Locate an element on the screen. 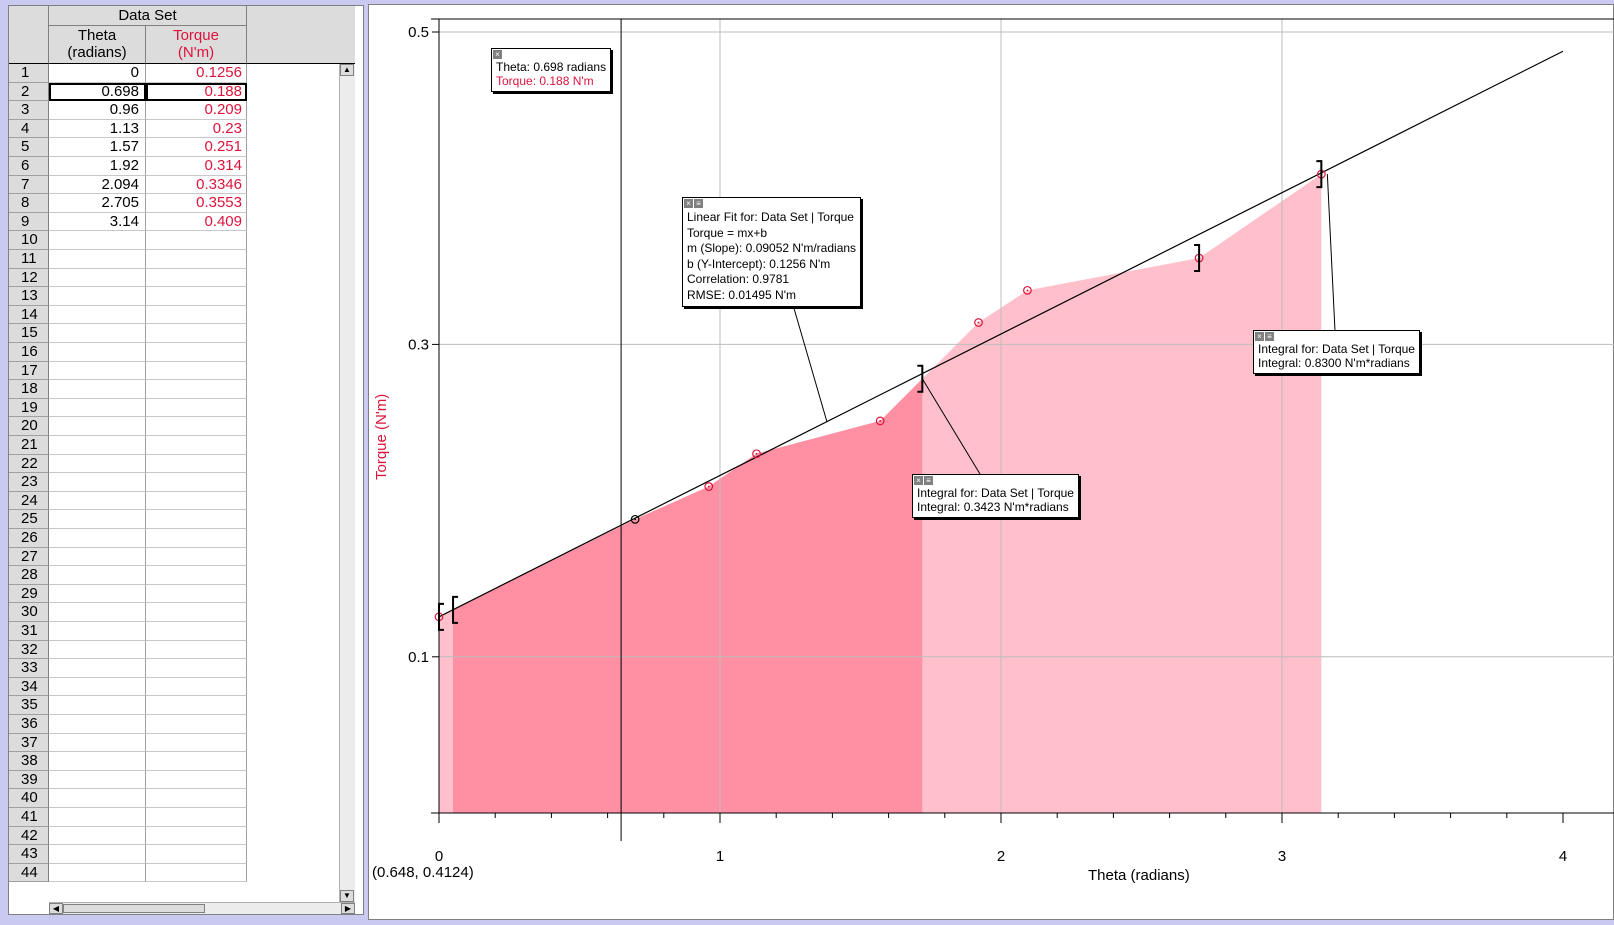 The height and width of the screenshot is (925, 1614). table-row: 30 is located at coordinates (182, 612).